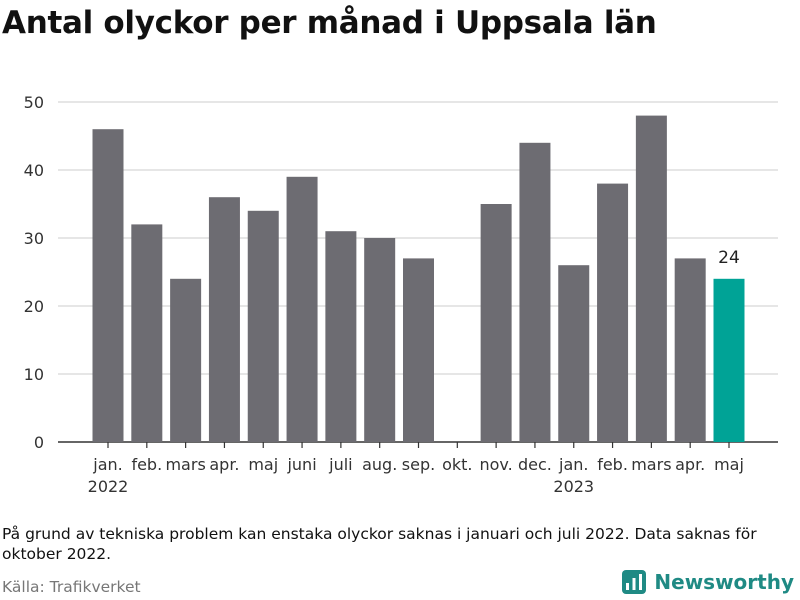  I want to click on brand-name: Newsworthy, so click(724, 582).